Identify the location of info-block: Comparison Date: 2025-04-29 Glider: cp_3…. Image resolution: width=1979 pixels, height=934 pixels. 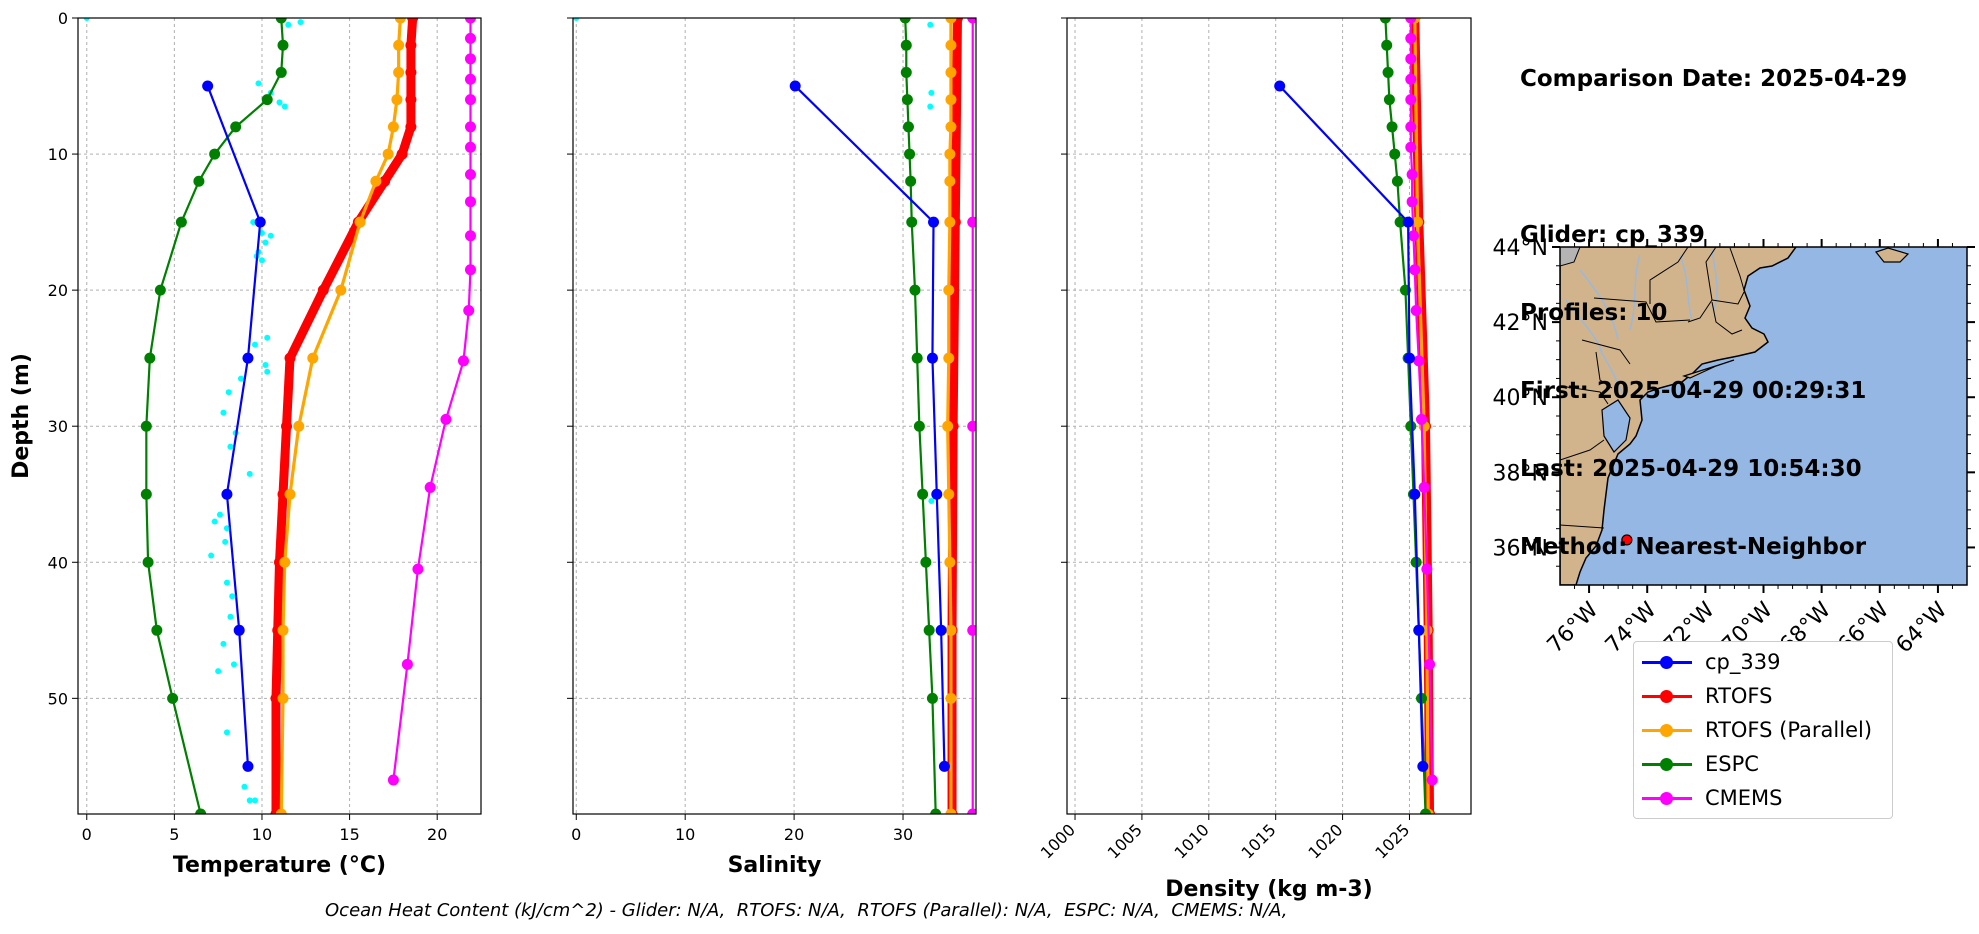
(1713, 300).